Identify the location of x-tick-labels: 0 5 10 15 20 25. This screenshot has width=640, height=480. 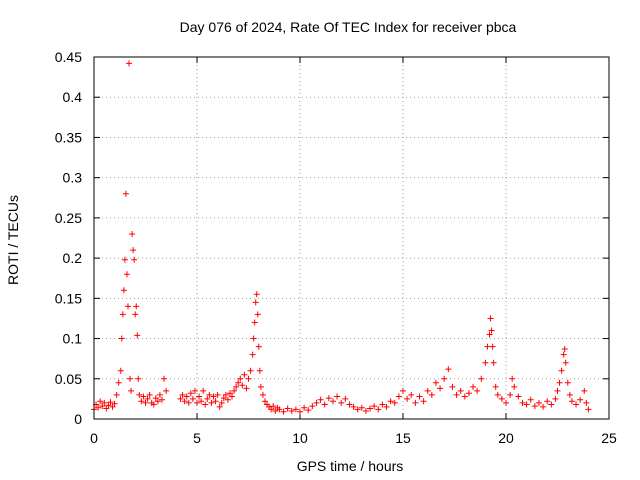
(353, 438).